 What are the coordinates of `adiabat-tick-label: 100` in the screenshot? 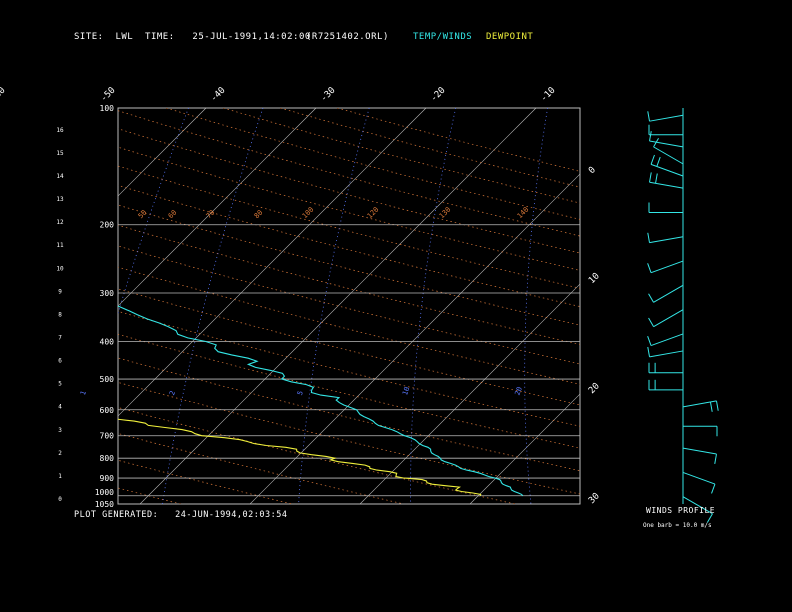 It's located at (308, 213).